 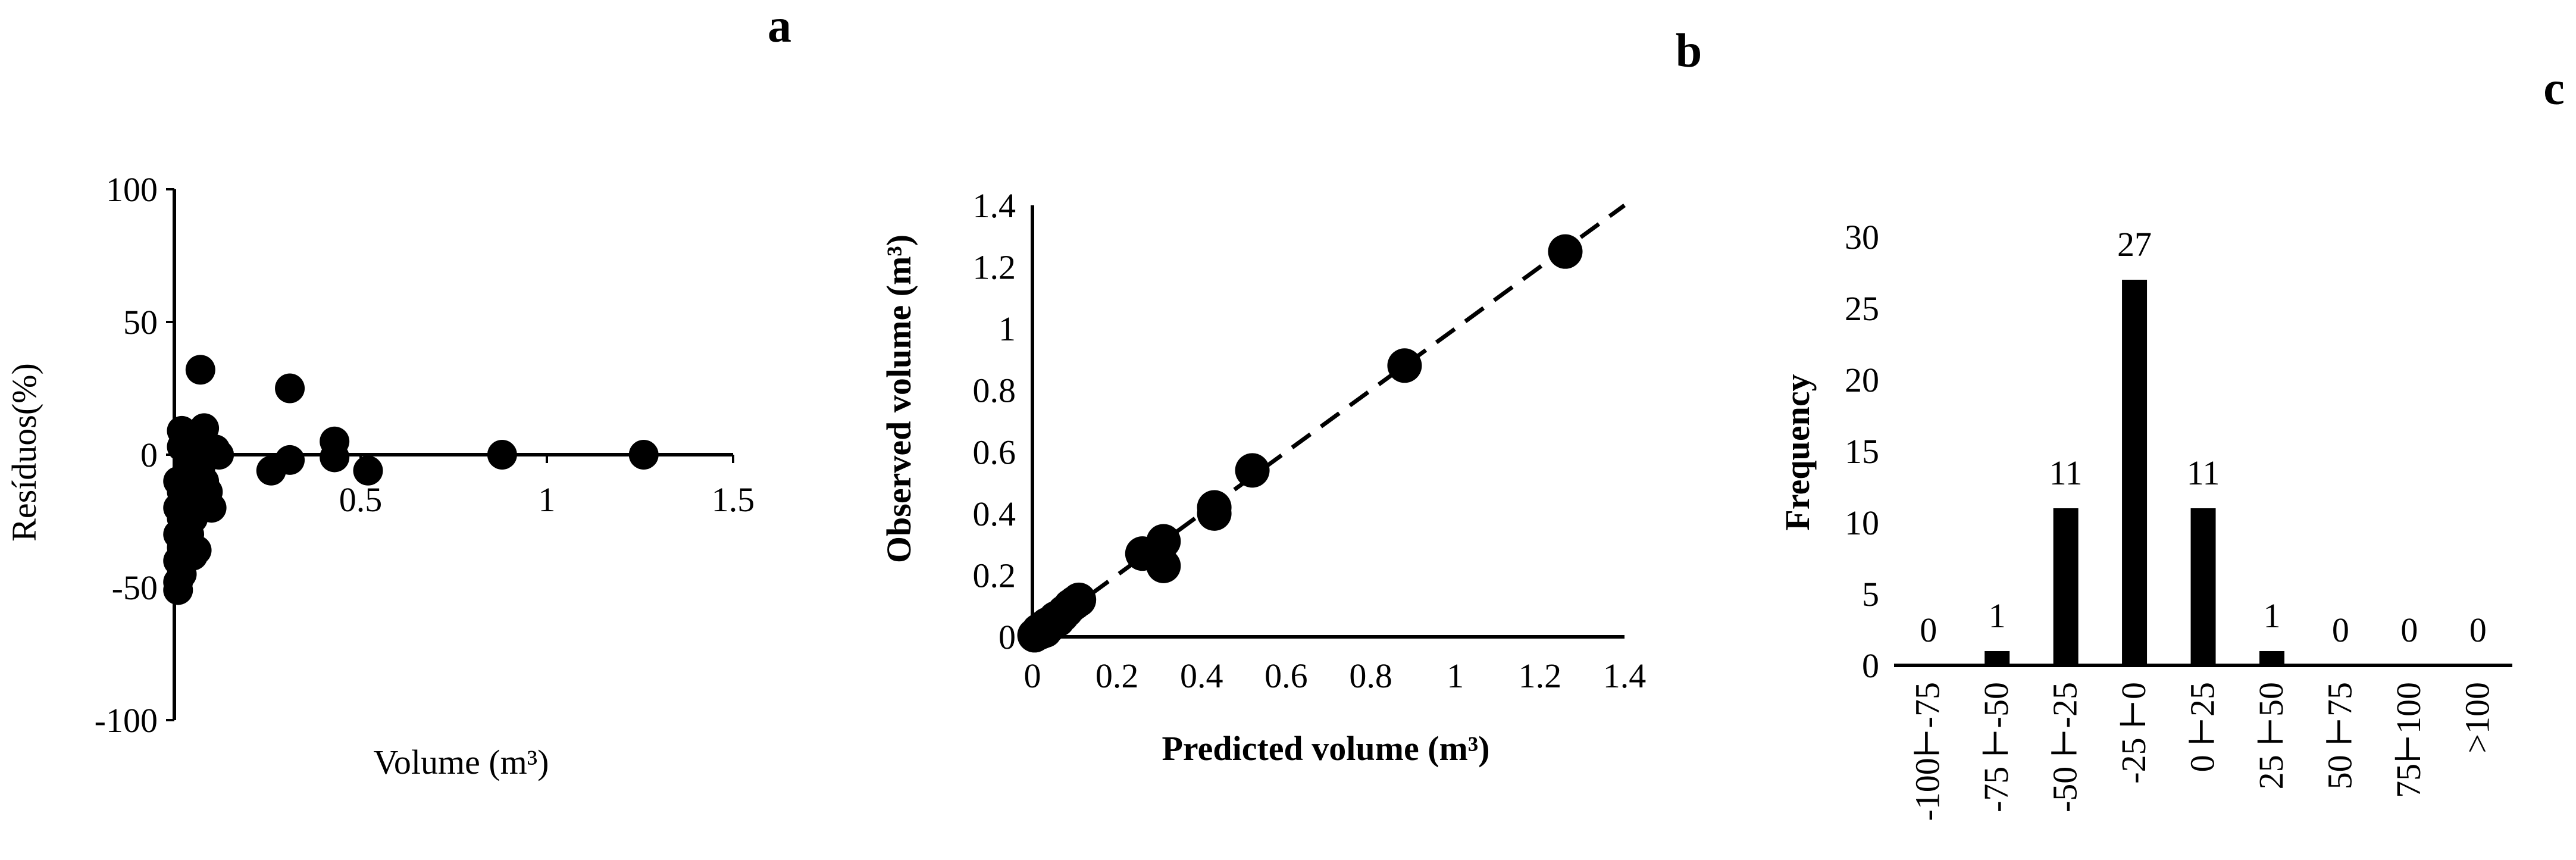 I want to click on bars-c, so click(x=2134, y=472).